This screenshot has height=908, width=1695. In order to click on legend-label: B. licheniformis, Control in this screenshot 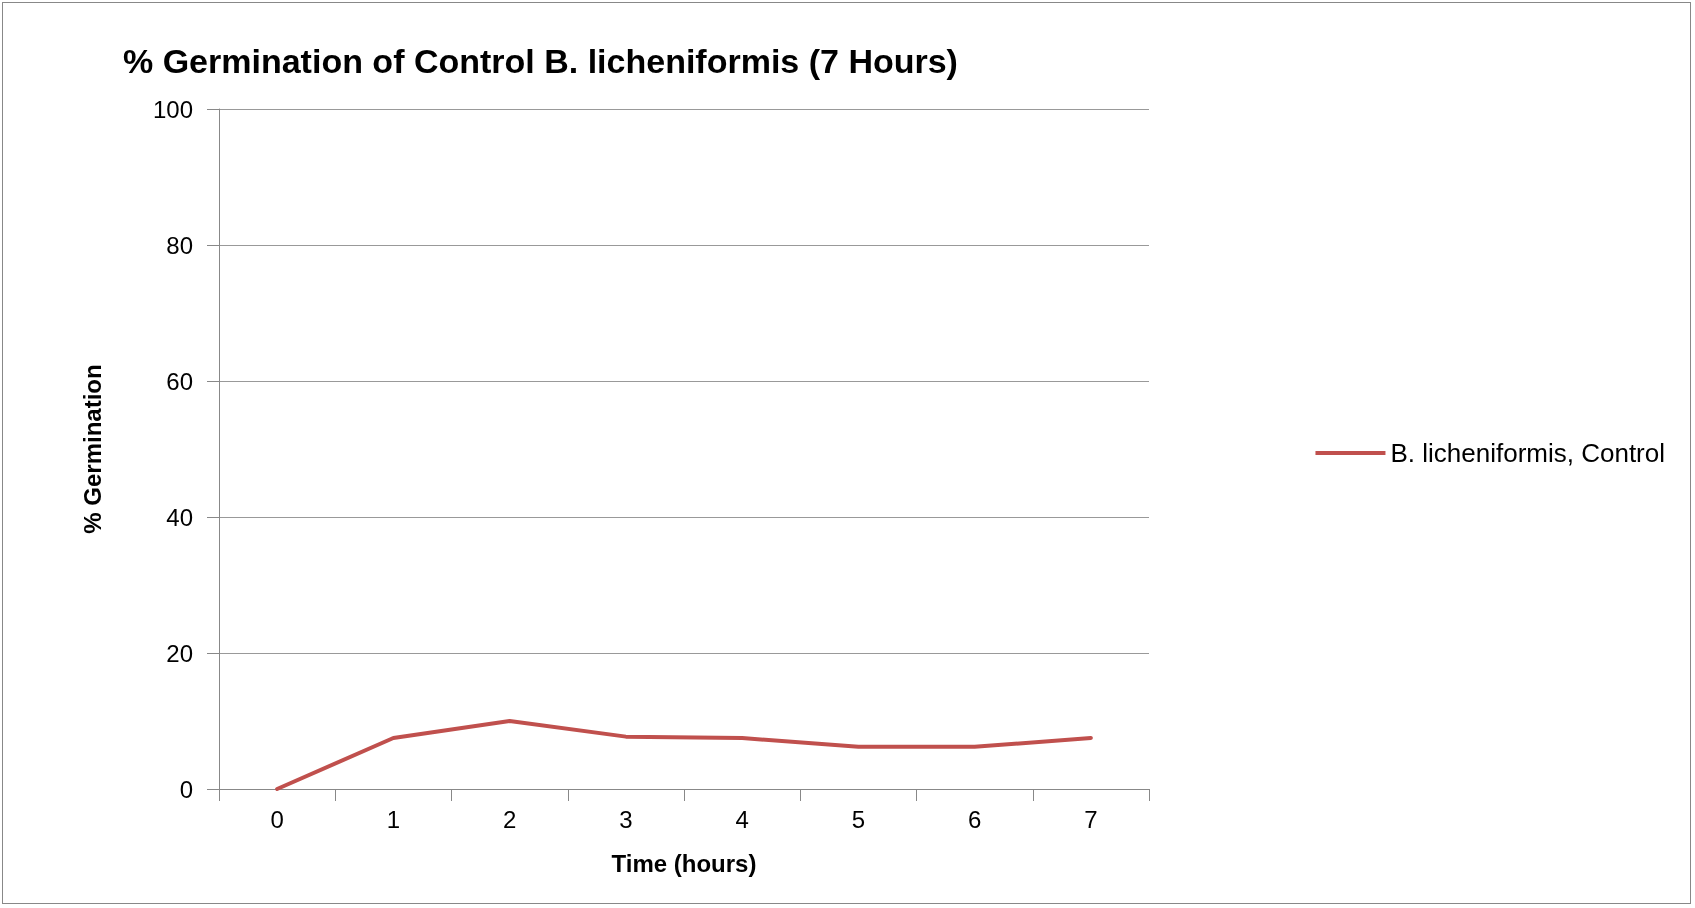, I will do `click(1528, 453)`.